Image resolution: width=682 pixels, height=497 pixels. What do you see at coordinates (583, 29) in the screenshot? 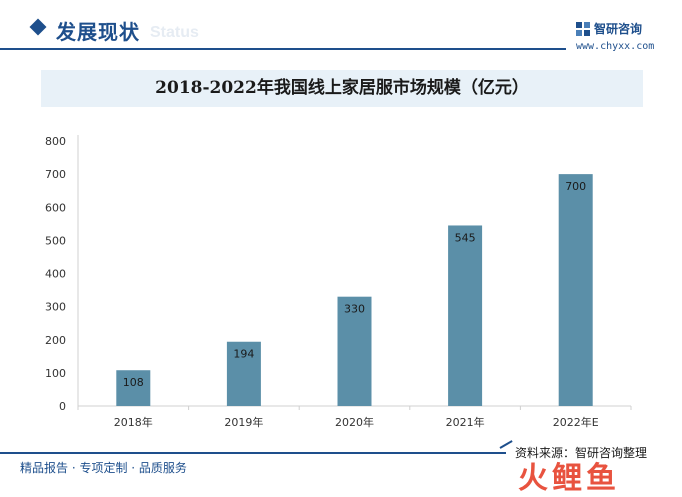
I see `brand-mark-icon` at bounding box center [583, 29].